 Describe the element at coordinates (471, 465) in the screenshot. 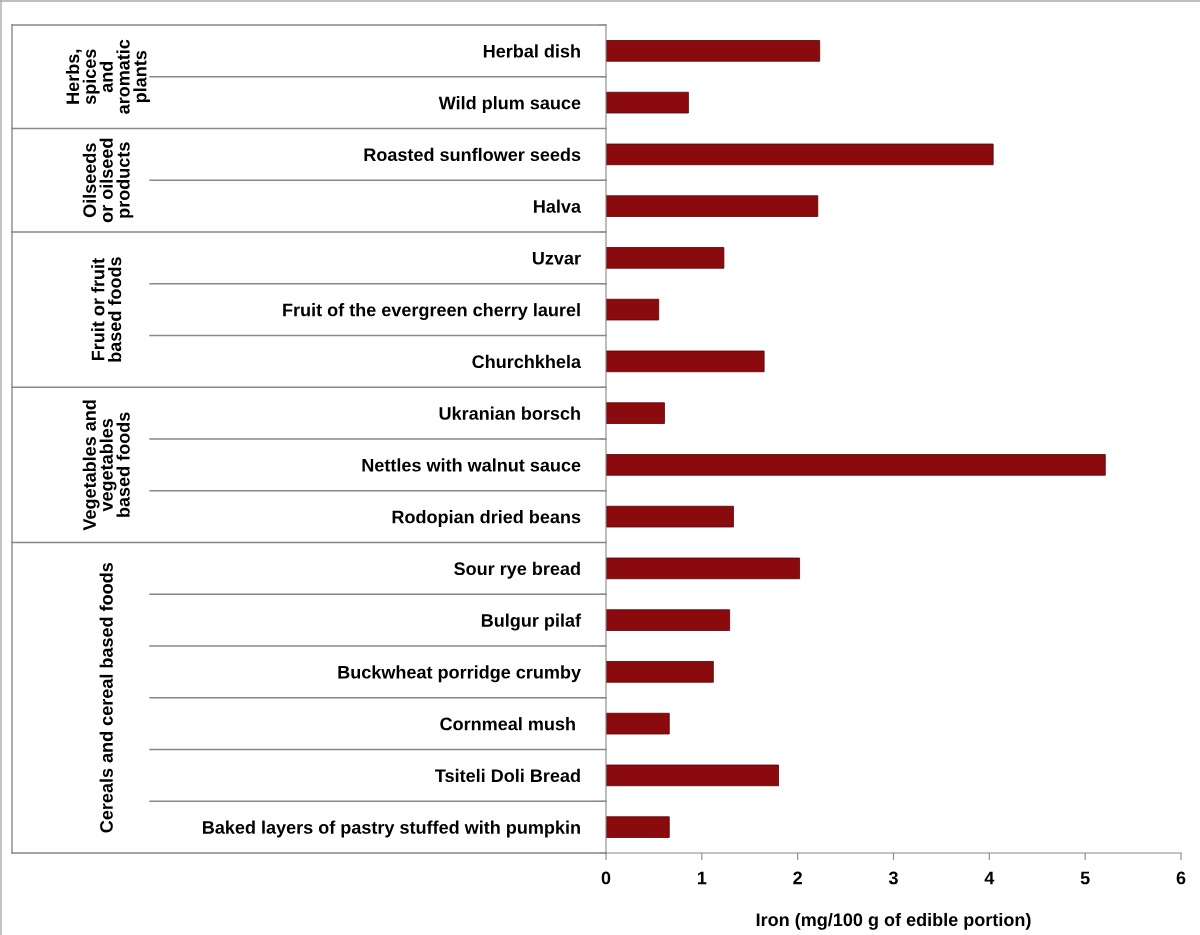

I see `y-tick-label: Nettles with walnut sauce` at that location.